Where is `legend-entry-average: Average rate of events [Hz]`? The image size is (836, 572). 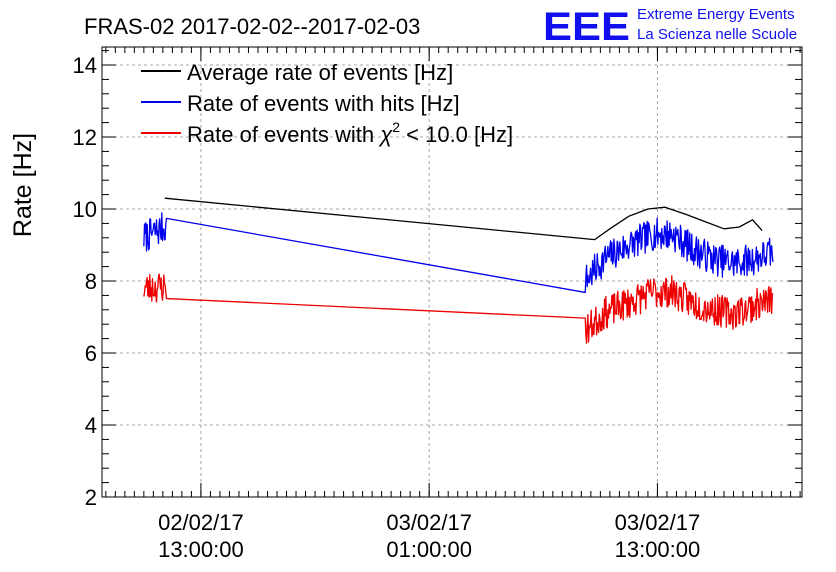
legend-entry-average: Average rate of events [Hz] is located at coordinates (297, 72).